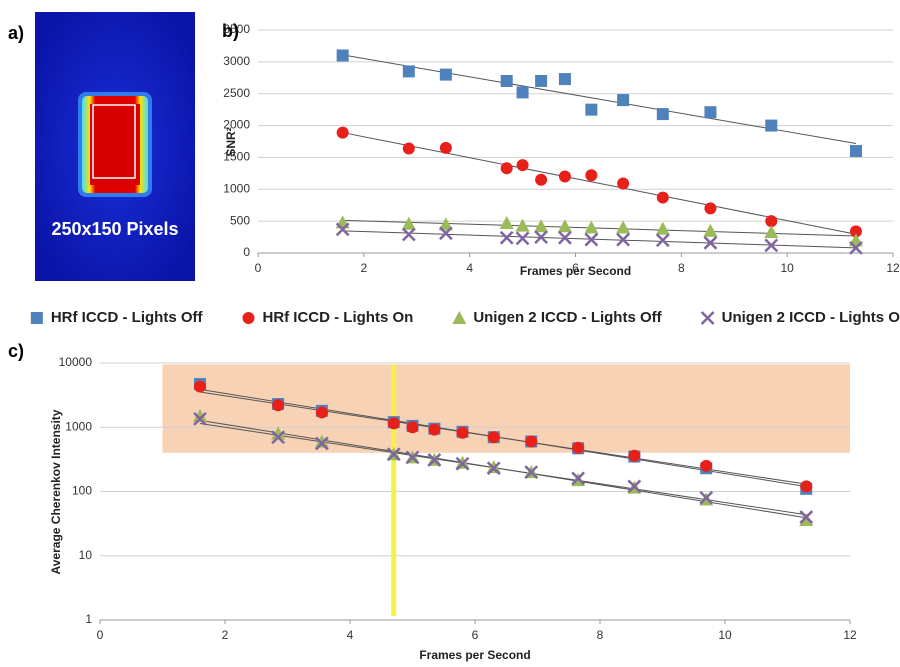  What do you see at coordinates (469, 268) in the screenshot?
I see `x-tick-label: 4` at bounding box center [469, 268].